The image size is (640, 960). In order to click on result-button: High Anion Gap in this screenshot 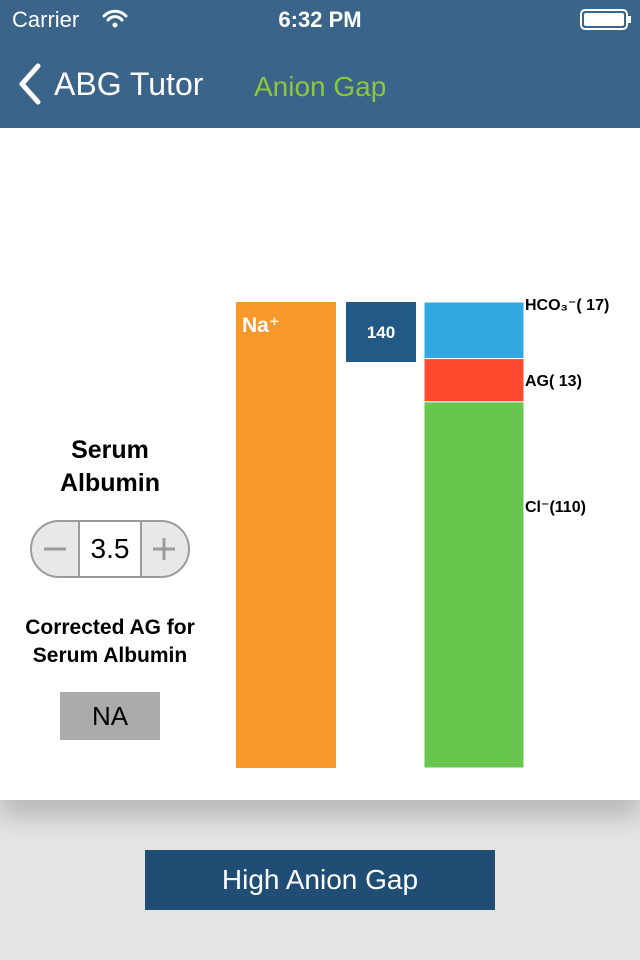, I will do `click(320, 880)`.